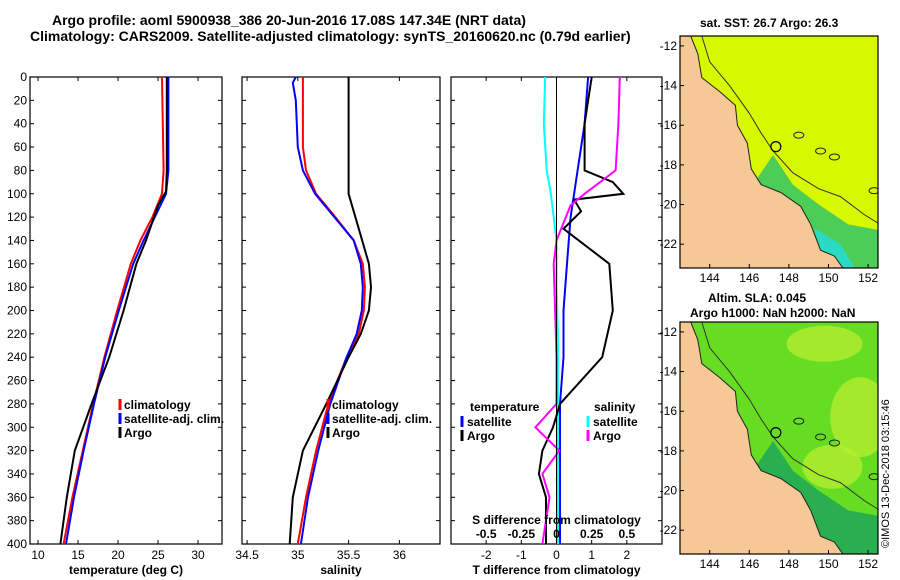  I want to click on series-line-s-argo, so click(577, 310).